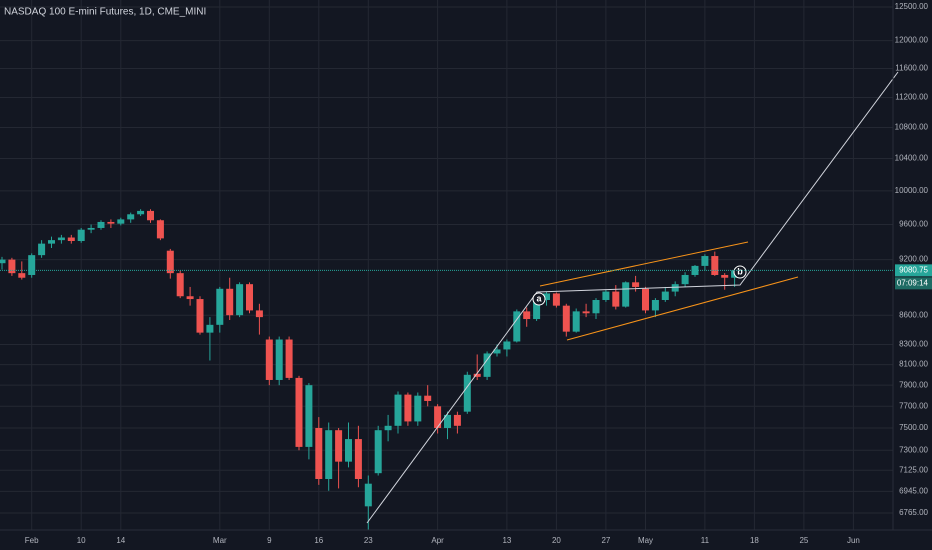 This screenshot has width=932, height=550. What do you see at coordinates (32, 540) in the screenshot?
I see `x-tick-label: Feb` at bounding box center [32, 540].